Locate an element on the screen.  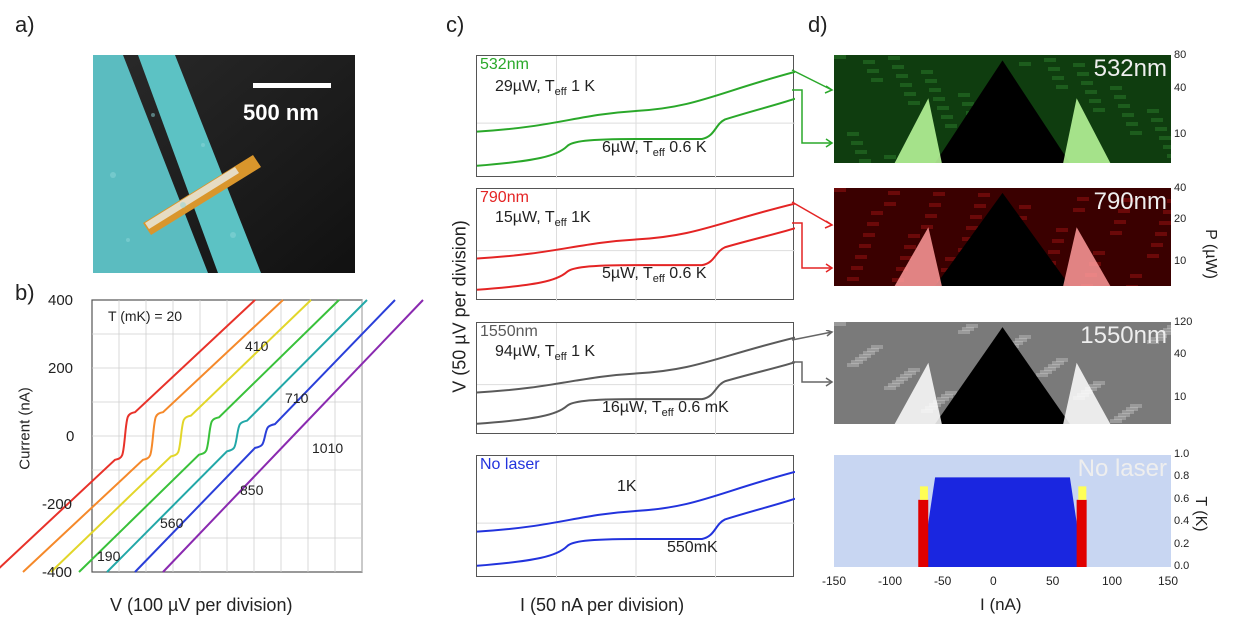
iv-box-0: 532nm 29µW, Teff 1 K 6µW, Teff 0.6 K is located at coordinates (635, 116).